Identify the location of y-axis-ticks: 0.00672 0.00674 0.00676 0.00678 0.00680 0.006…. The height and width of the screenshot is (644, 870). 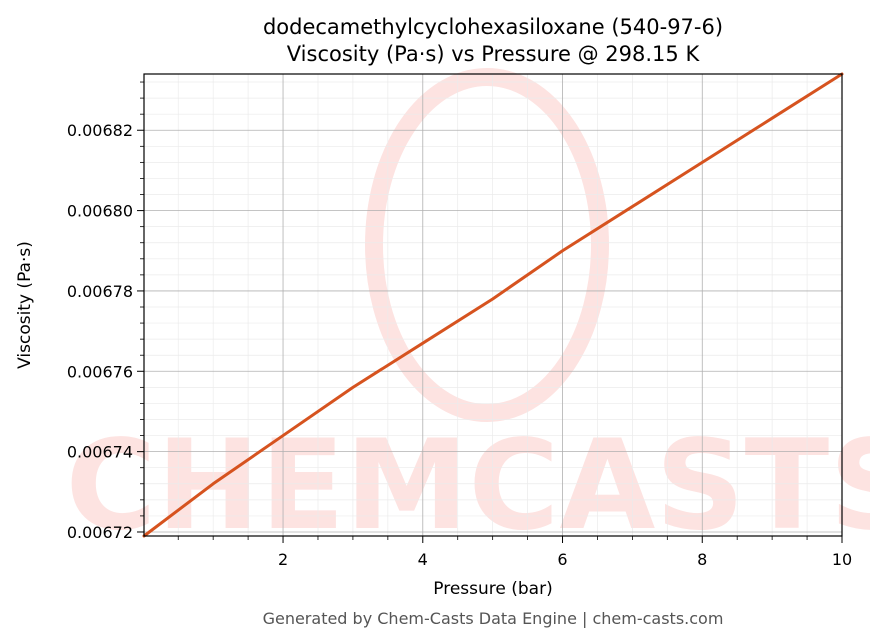
(105, 311).